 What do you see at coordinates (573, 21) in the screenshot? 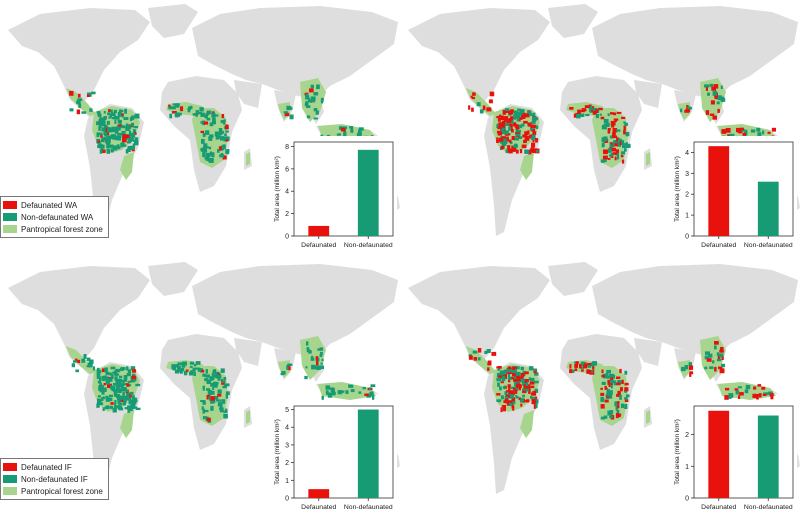
I see `greenland` at bounding box center [573, 21].